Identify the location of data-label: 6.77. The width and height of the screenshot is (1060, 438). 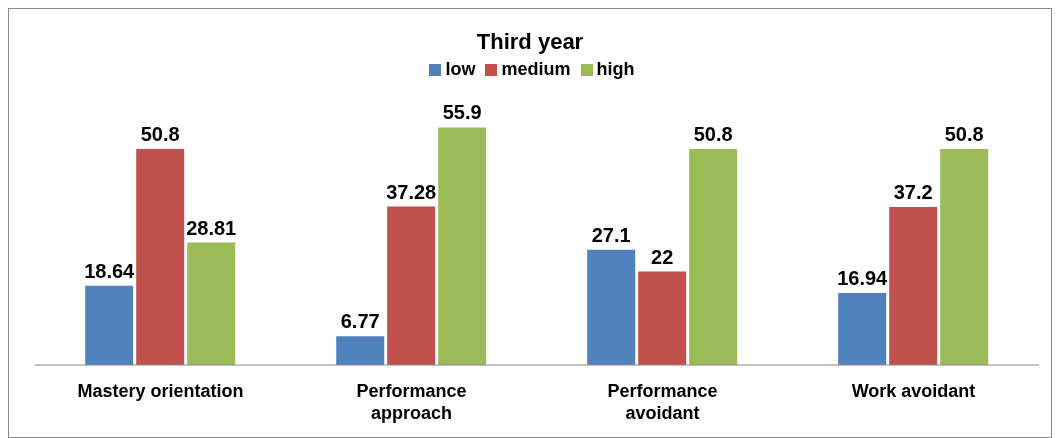
(360, 321).